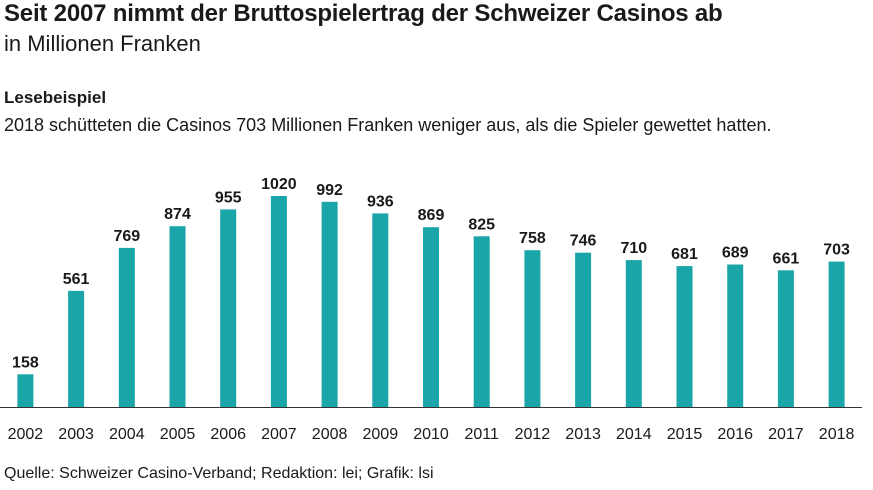 The width and height of the screenshot is (873, 490). I want to click on value-label-2013: 746, so click(583, 241).